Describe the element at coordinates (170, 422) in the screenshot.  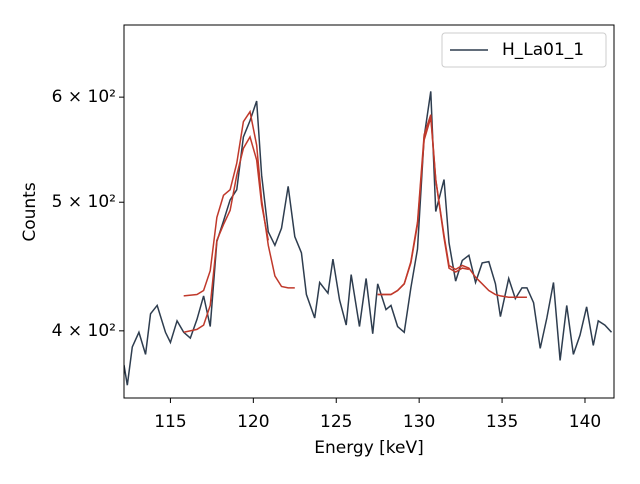
I see `x-tick-label: 115` at that location.